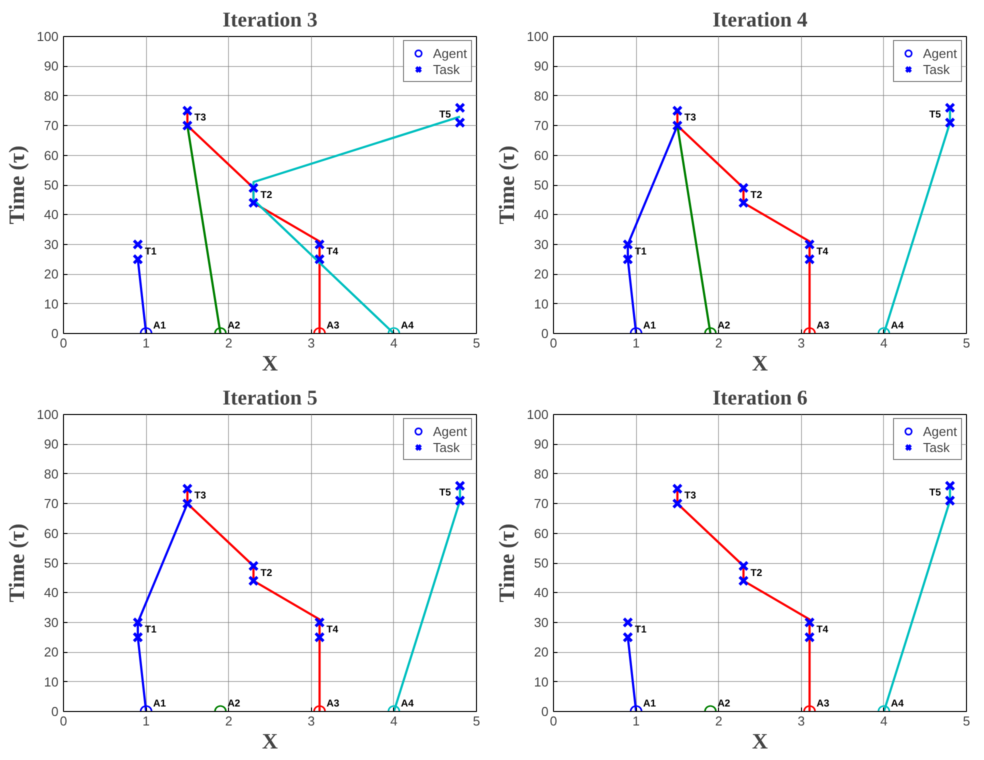 The height and width of the screenshot is (760, 984). I want to click on chart-title: Iteration 3, so click(270, 20).